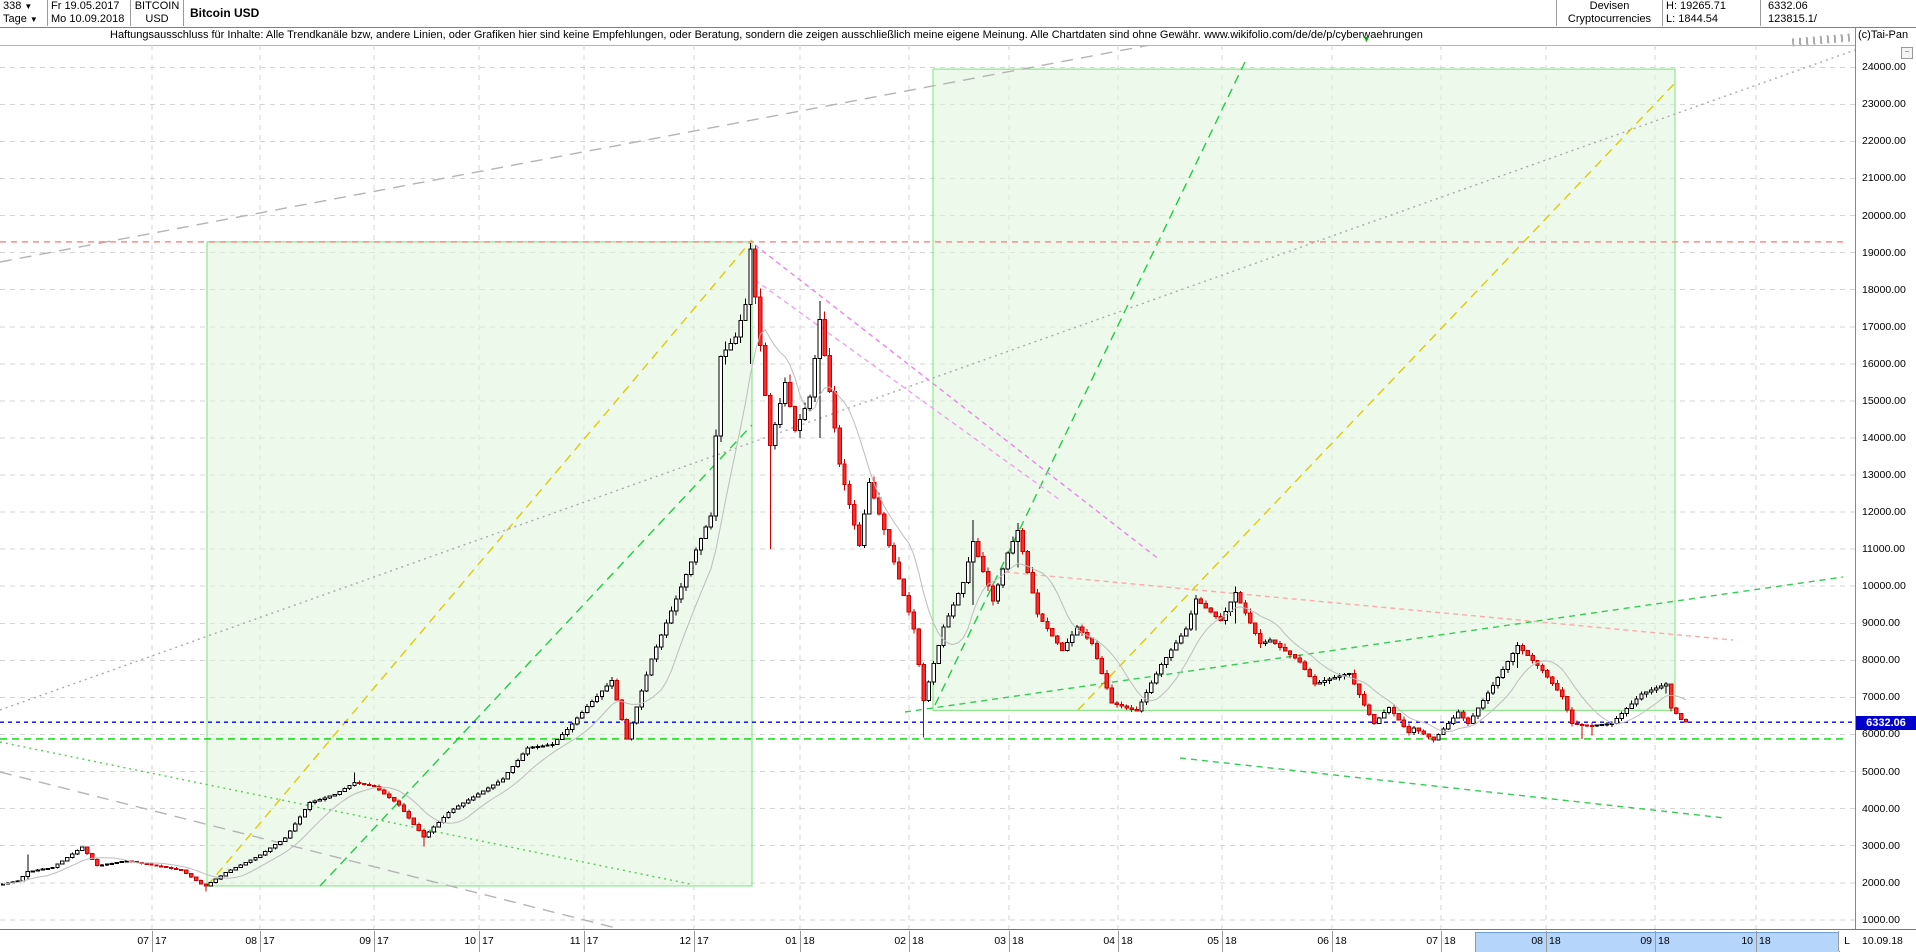 The image size is (1916, 952). Describe the element at coordinates (1696, 6) in the screenshot. I see `period-high: H: 19265.71` at that location.